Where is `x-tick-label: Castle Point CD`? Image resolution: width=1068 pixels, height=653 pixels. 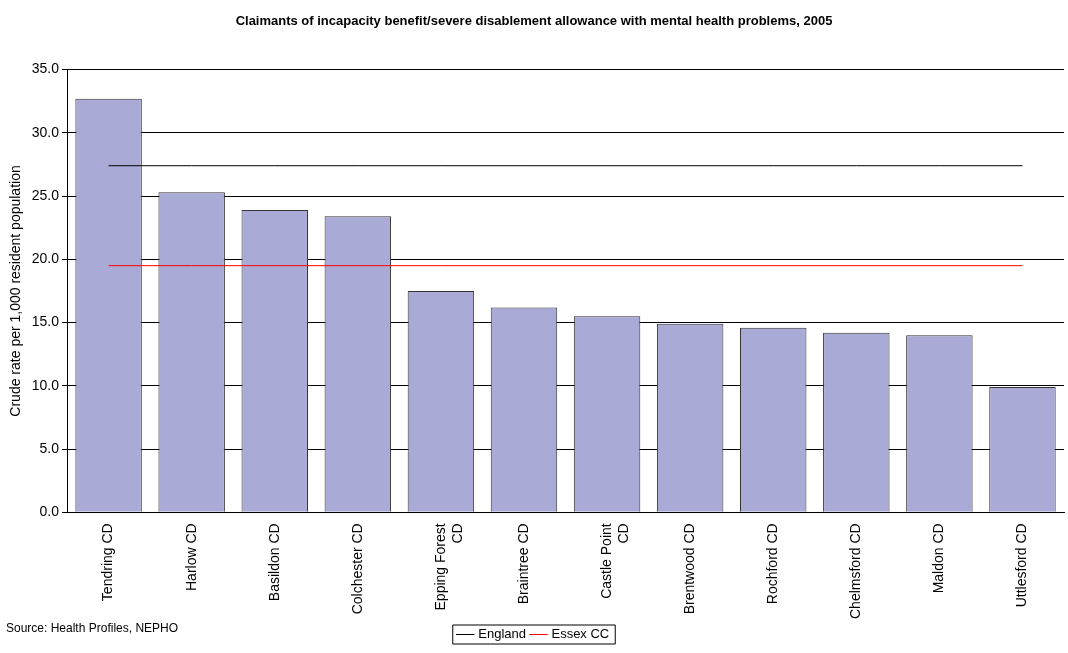
x-tick-label: Castle Point CD is located at coordinates (614, 561).